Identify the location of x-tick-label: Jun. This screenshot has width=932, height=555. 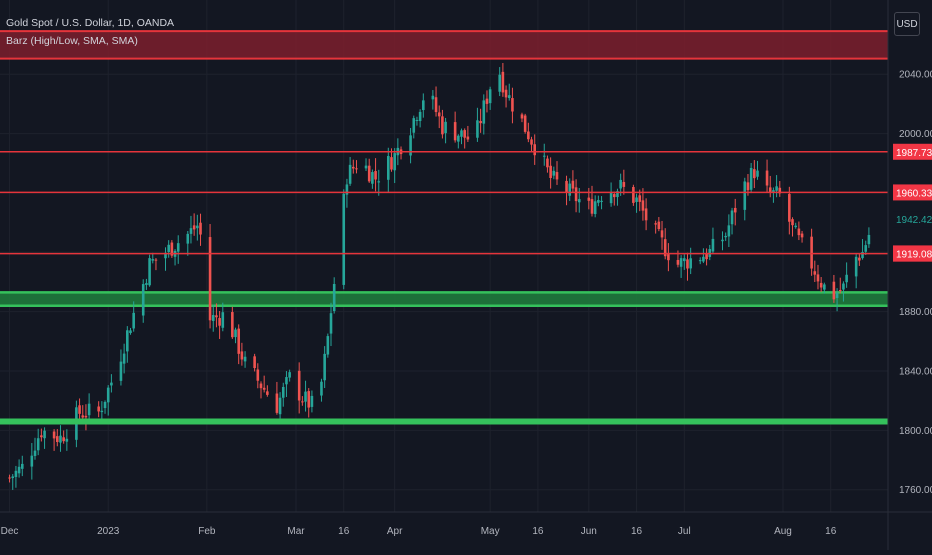
(589, 531).